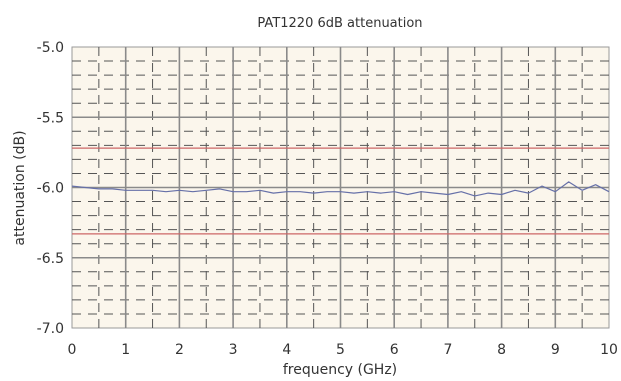 The image size is (621, 381). What do you see at coordinates (339, 23) in the screenshot?
I see `chart-title: PAT1220 6dB attenuation` at bounding box center [339, 23].